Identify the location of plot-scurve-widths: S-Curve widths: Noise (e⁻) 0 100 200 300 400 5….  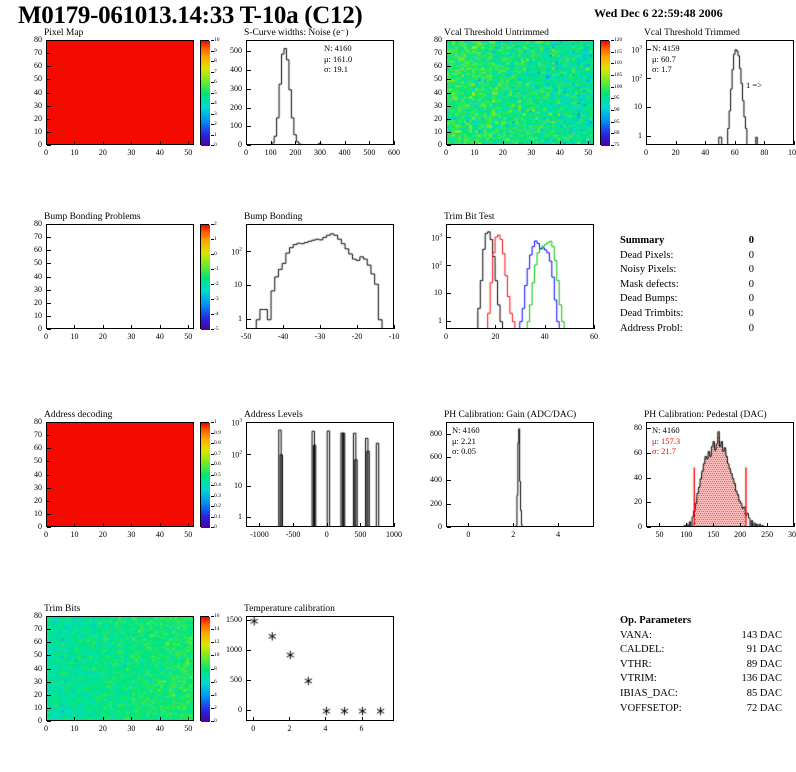
(321, 97).